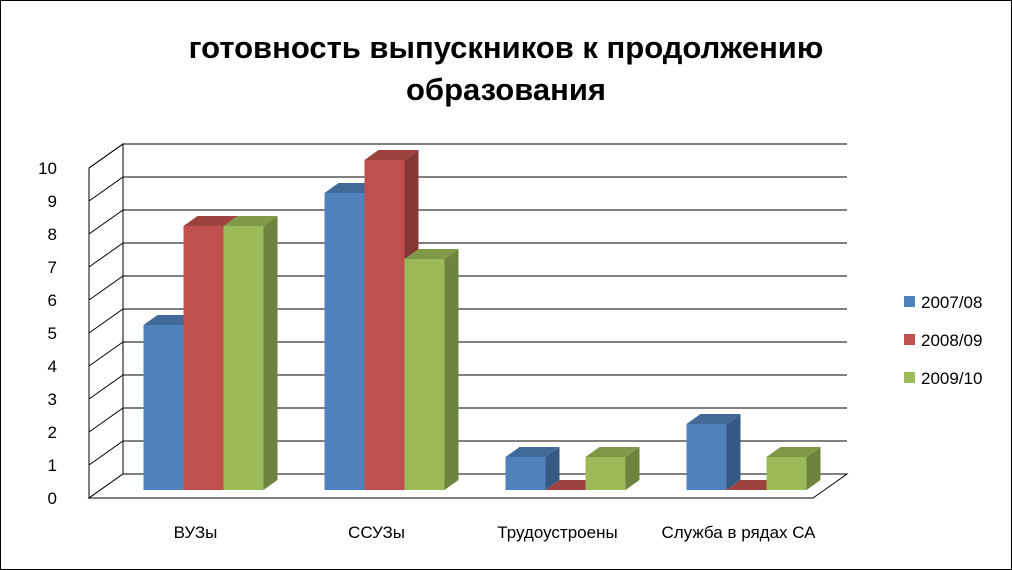  What do you see at coordinates (52, 366) in the screenshot?
I see `y-tick-label: 4` at bounding box center [52, 366].